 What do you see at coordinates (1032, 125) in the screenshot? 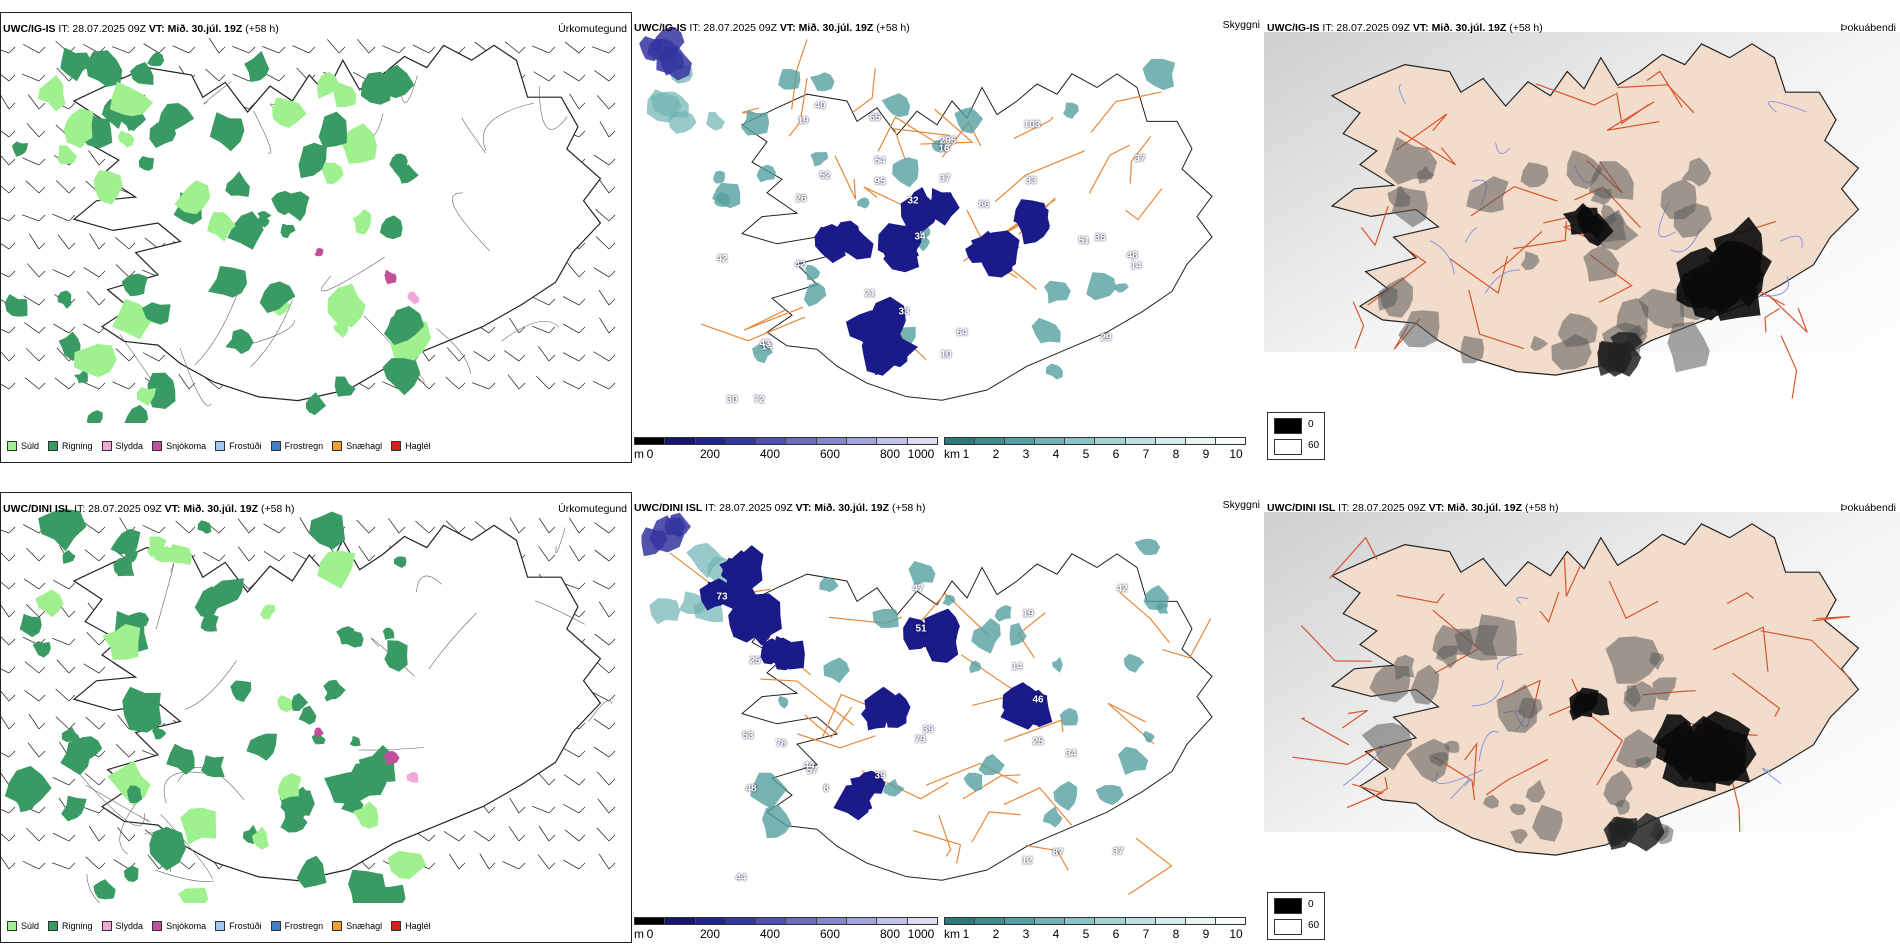
I see `cloud-height-label: 103` at bounding box center [1032, 125].